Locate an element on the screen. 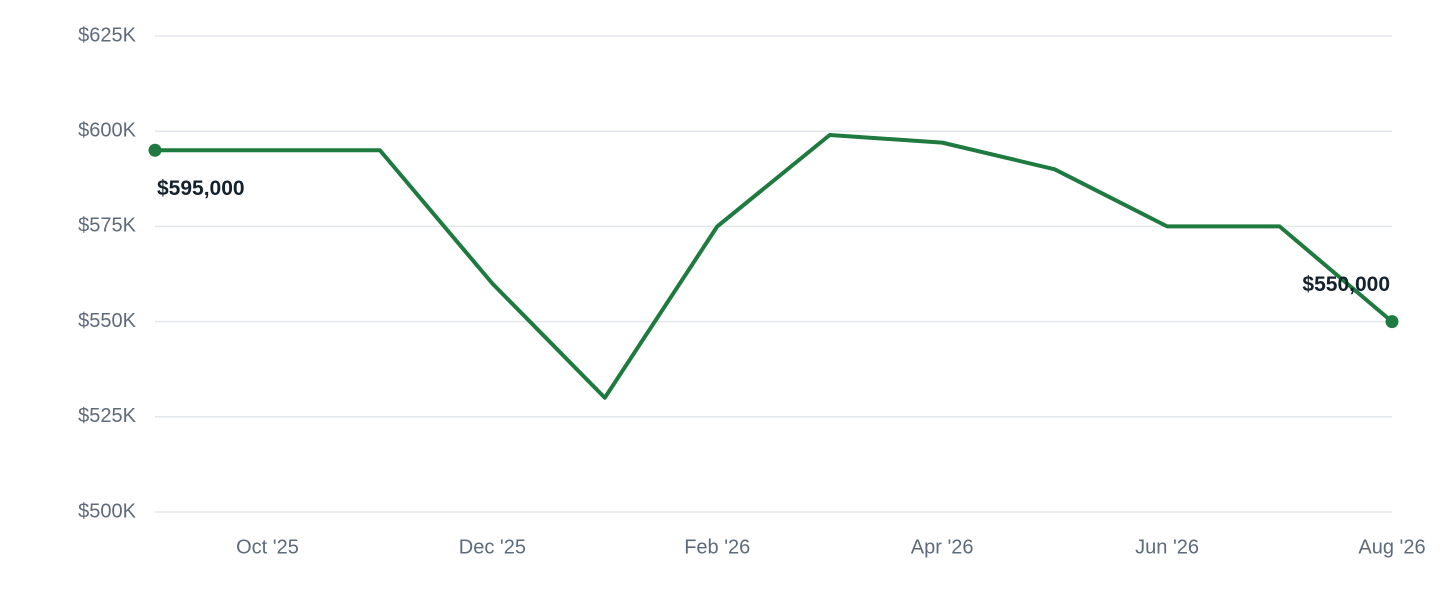 This screenshot has height=600, width=1440. y-tick-label: $525K is located at coordinates (107, 416).